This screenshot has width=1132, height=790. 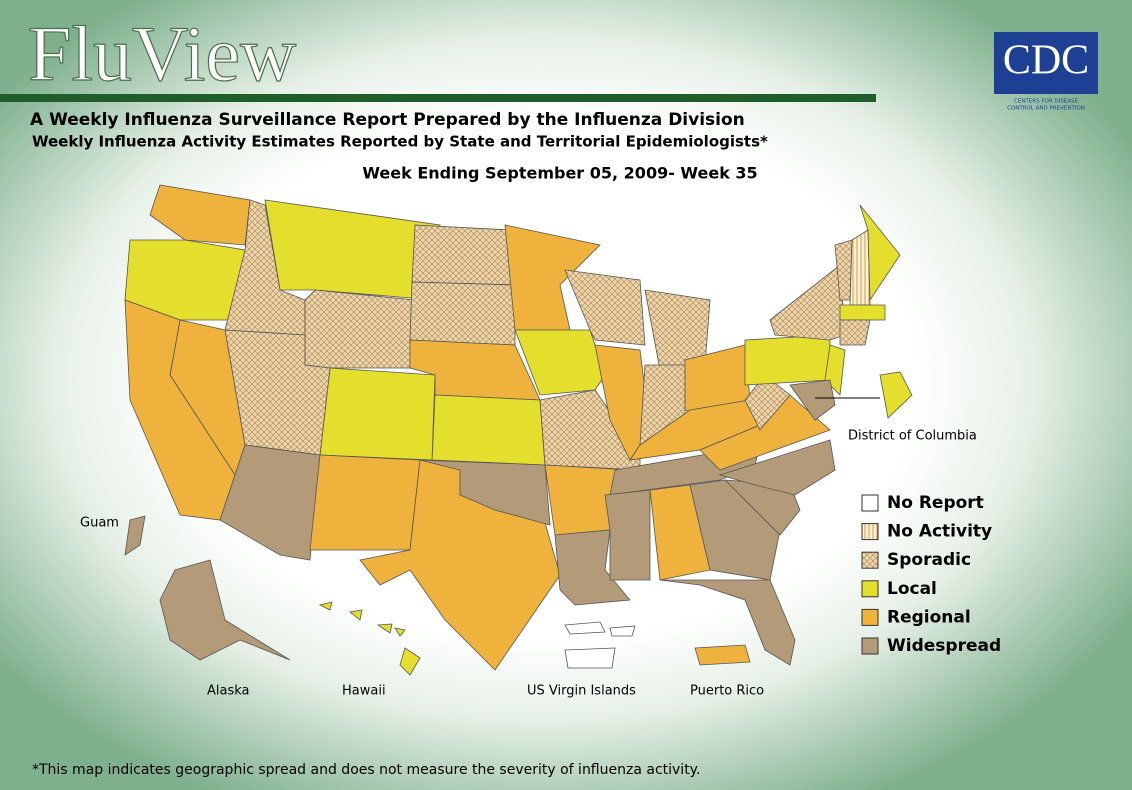 What do you see at coordinates (1046, 102) in the screenshot?
I see `logo-tagline: CENTERS FOR DISEASE` at bounding box center [1046, 102].